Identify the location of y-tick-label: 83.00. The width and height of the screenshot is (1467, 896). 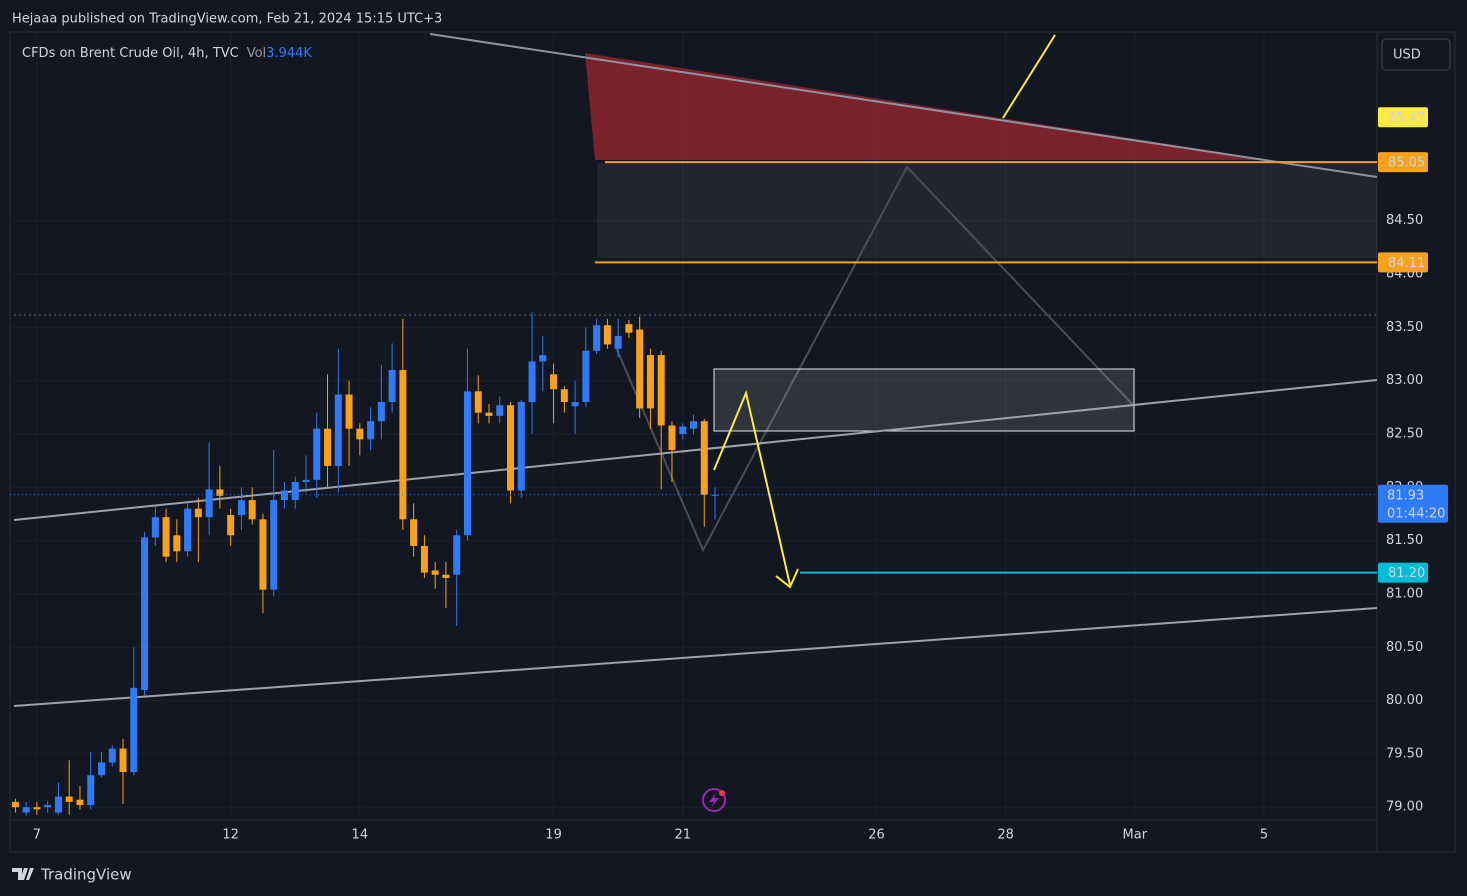
(1404, 380).